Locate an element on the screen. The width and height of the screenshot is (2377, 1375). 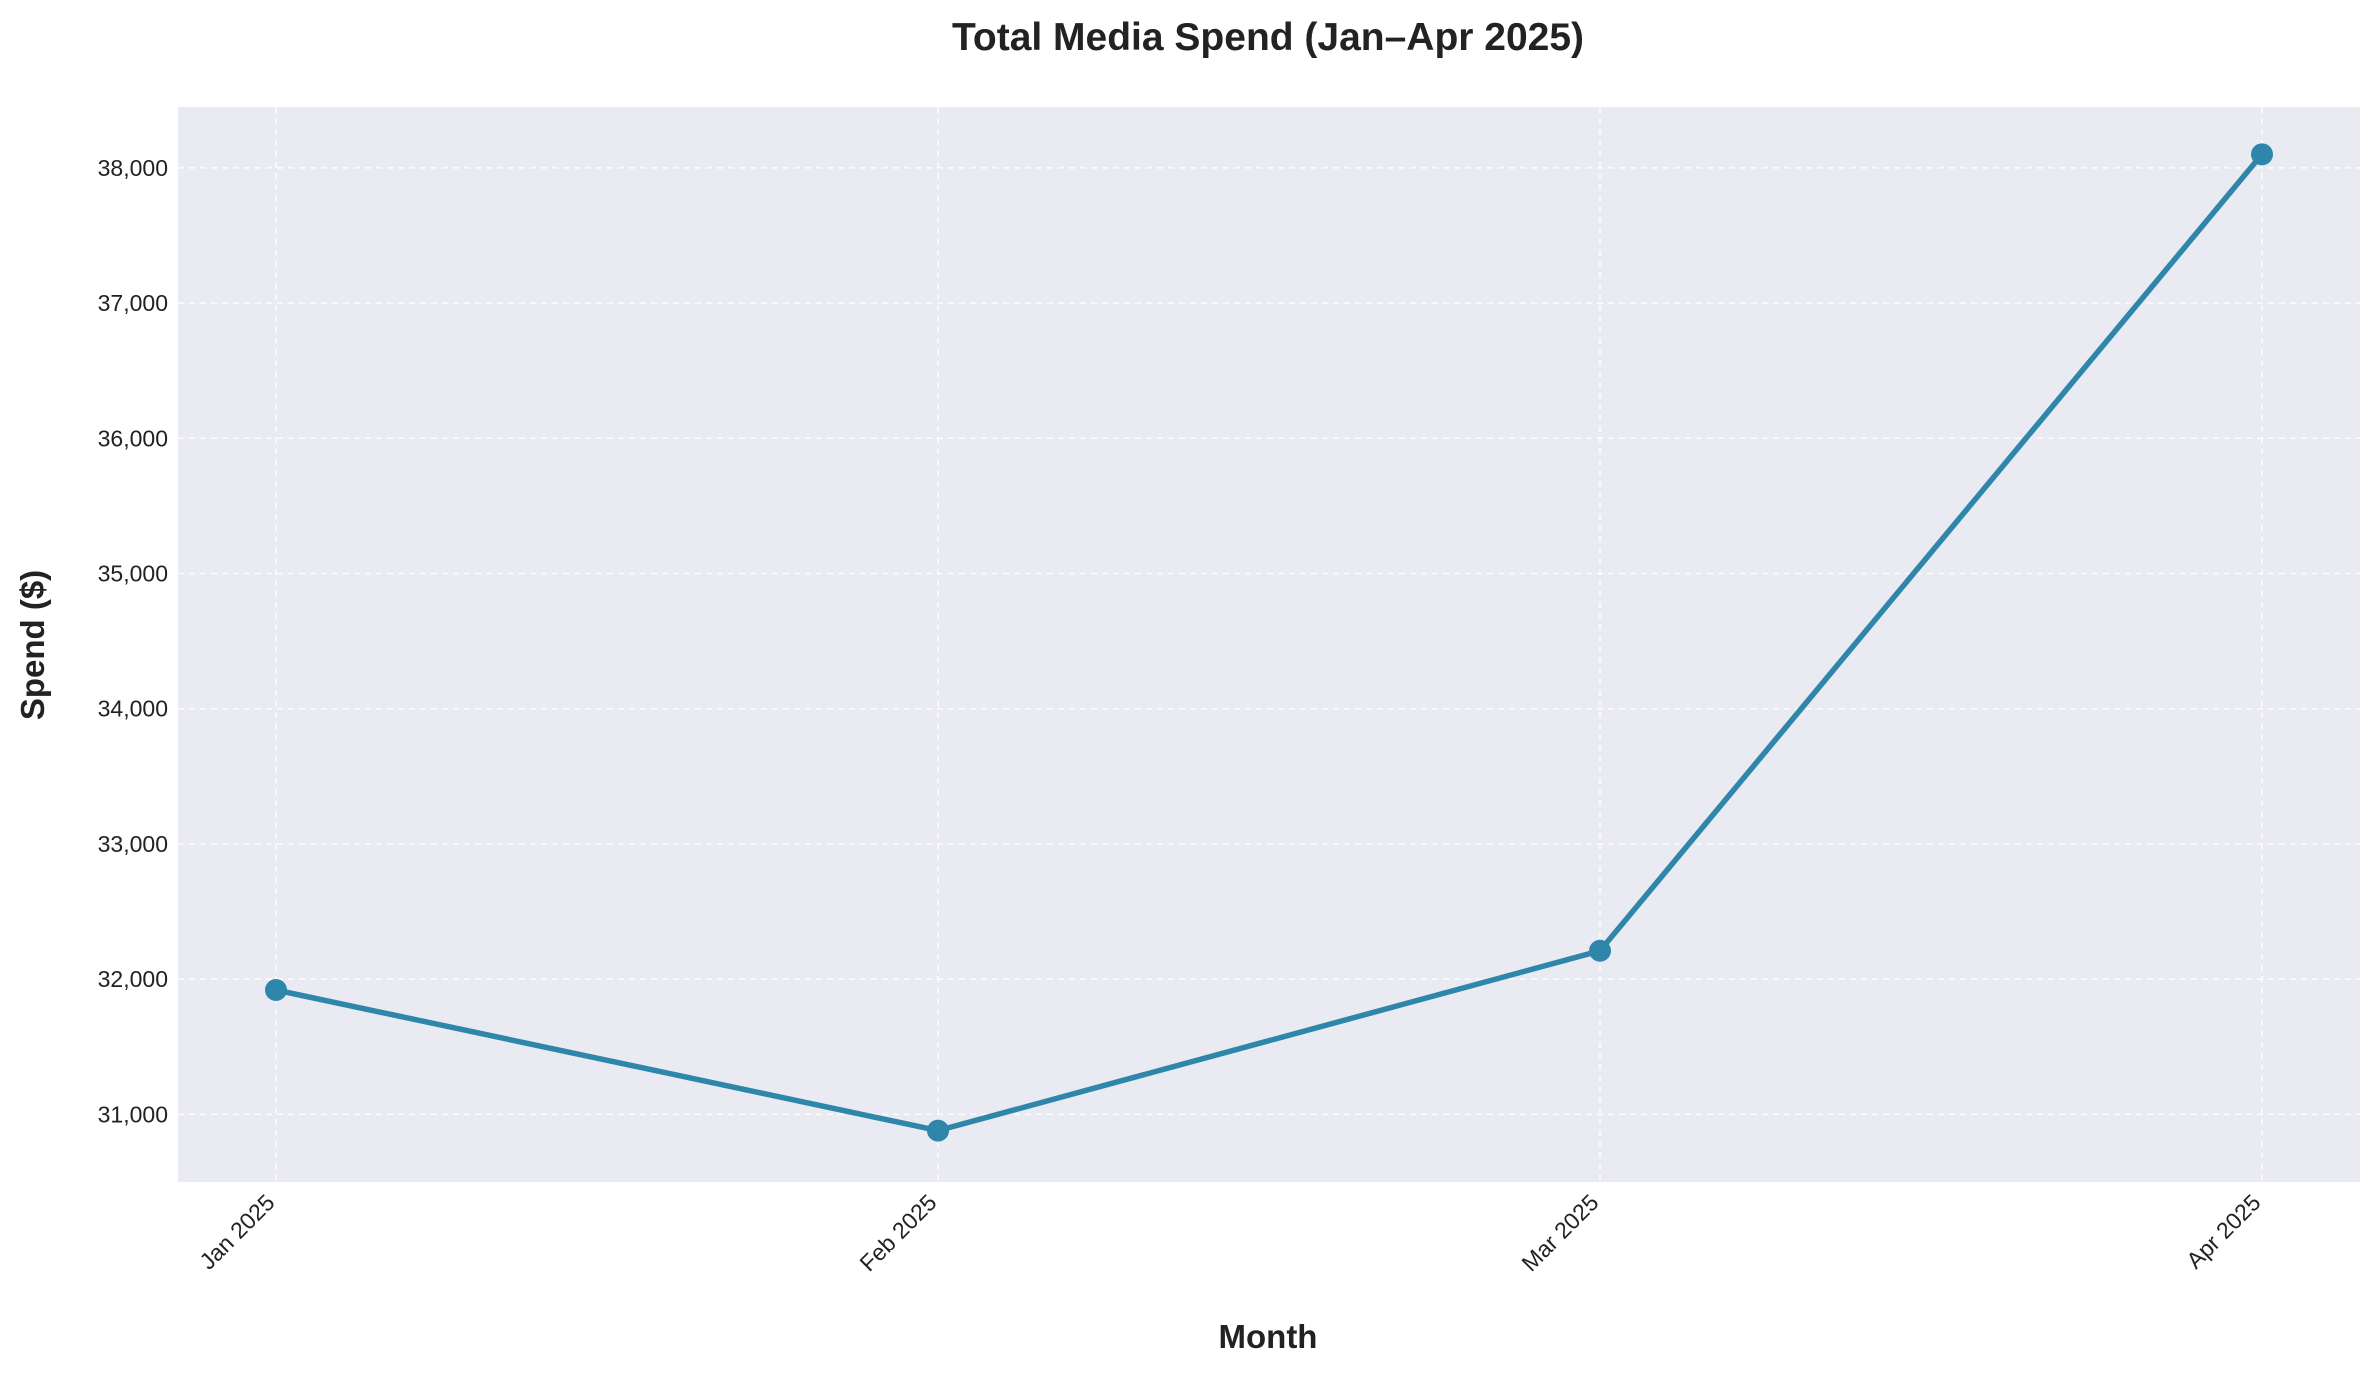
x-tick-label: Mar 2025 is located at coordinates (1559, 1232).